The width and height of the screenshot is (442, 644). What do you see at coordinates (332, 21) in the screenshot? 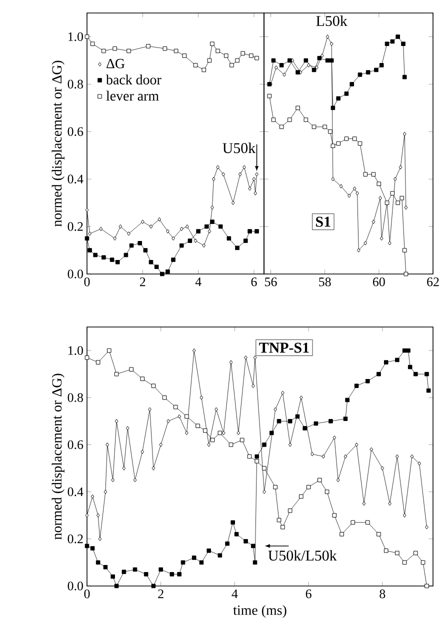
I see `annotation: L50k` at bounding box center [332, 21].